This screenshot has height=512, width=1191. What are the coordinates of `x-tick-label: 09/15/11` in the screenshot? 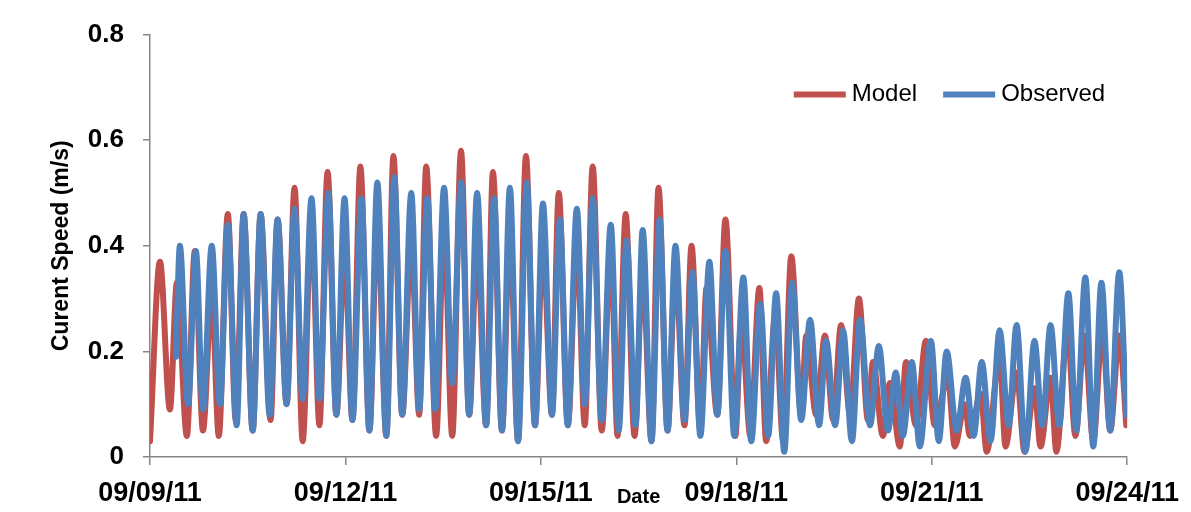 It's located at (541, 491).